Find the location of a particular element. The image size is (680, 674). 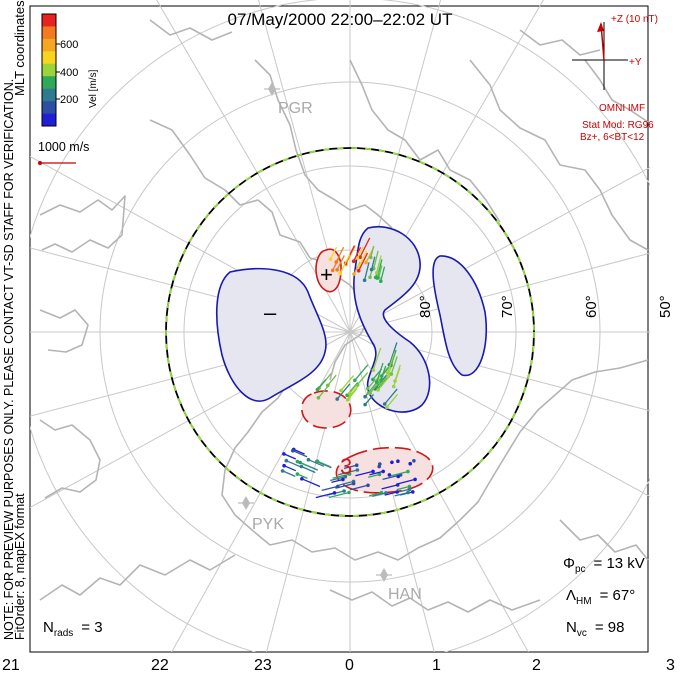

colorbar-tick-200: 200 is located at coordinates (69, 100).